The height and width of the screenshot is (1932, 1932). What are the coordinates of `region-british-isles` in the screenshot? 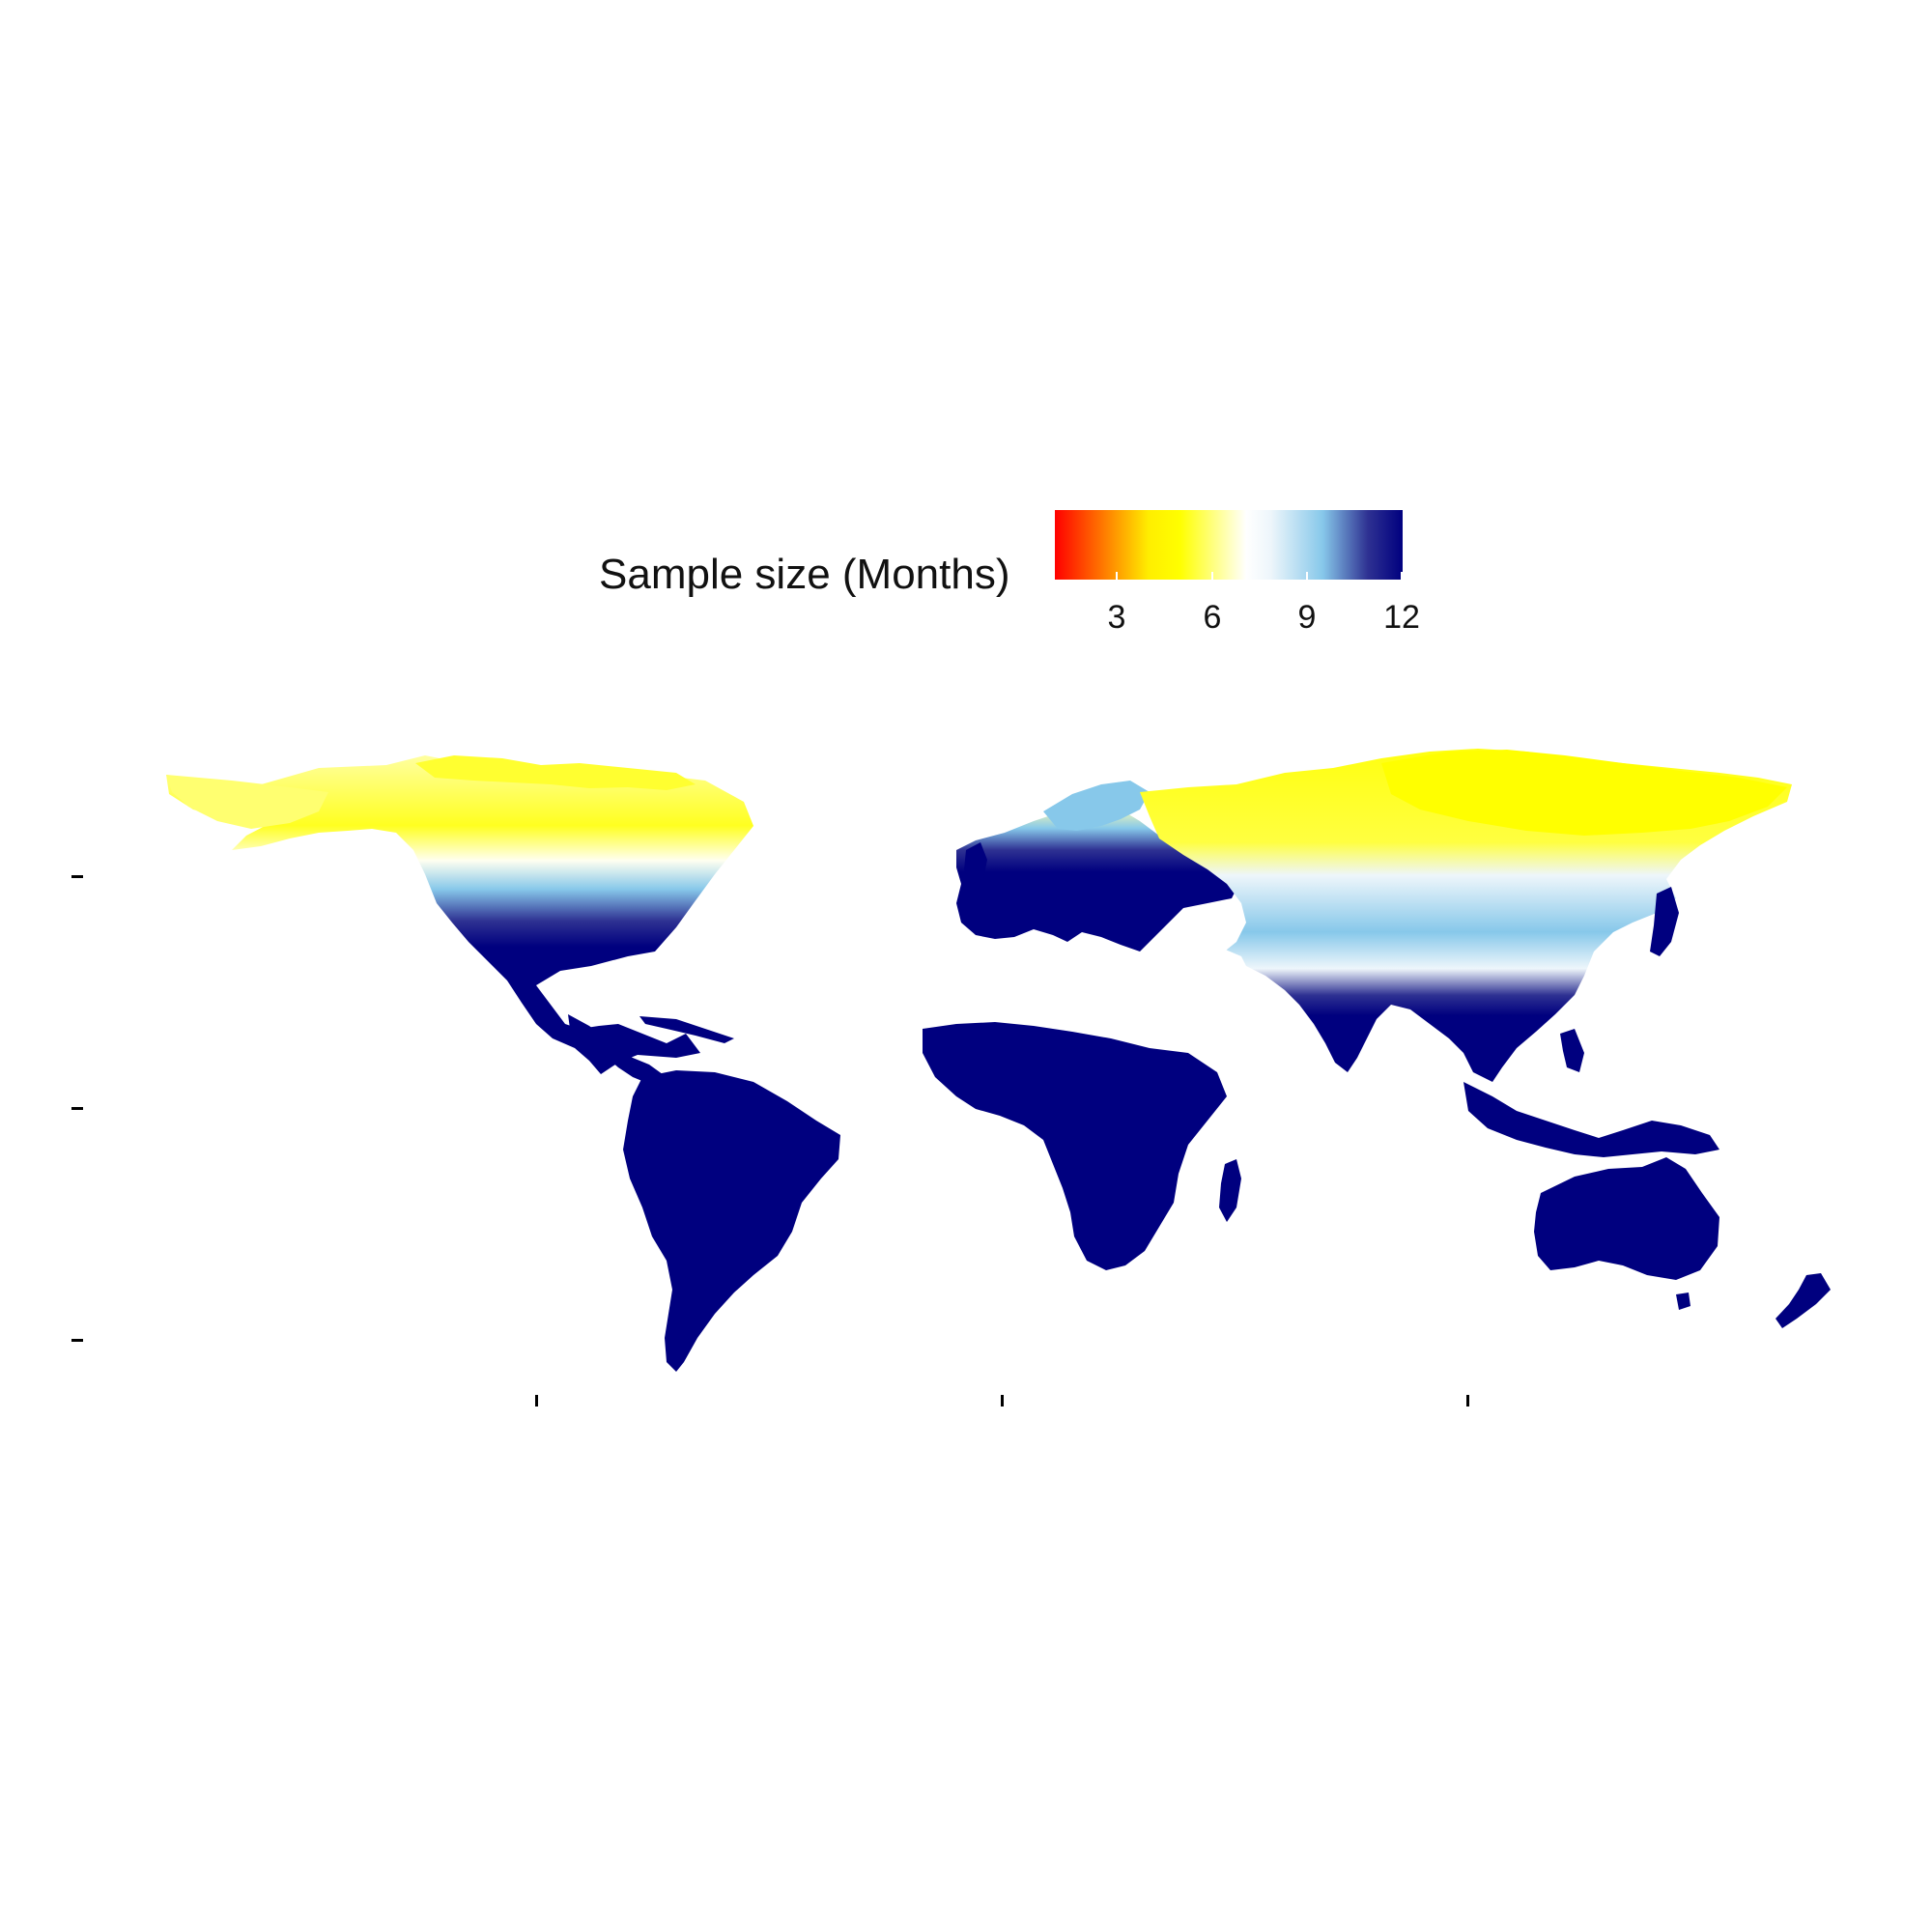 It's located at (975, 863).